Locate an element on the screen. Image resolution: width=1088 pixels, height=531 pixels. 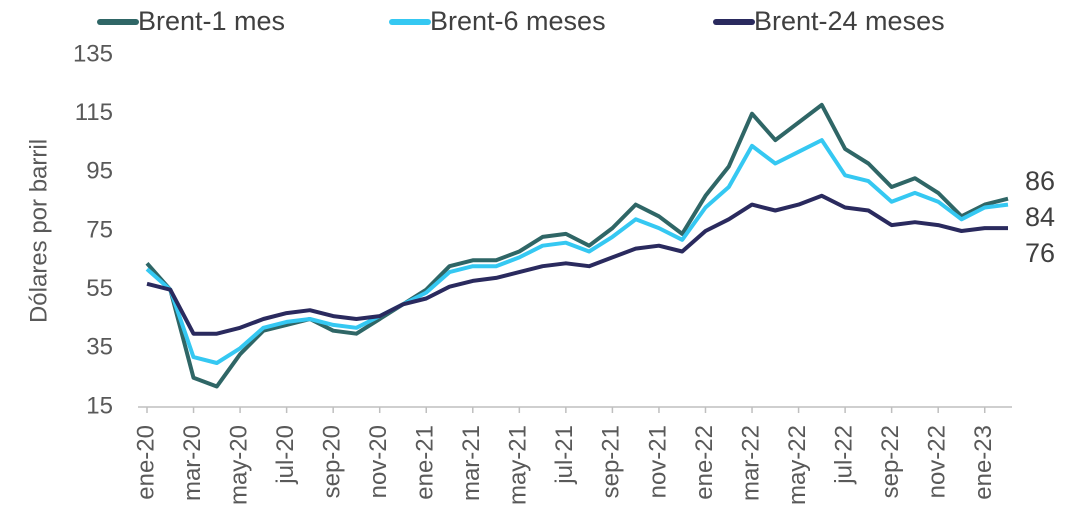
x-tick-label: mar-20 is located at coordinates (192, 463).